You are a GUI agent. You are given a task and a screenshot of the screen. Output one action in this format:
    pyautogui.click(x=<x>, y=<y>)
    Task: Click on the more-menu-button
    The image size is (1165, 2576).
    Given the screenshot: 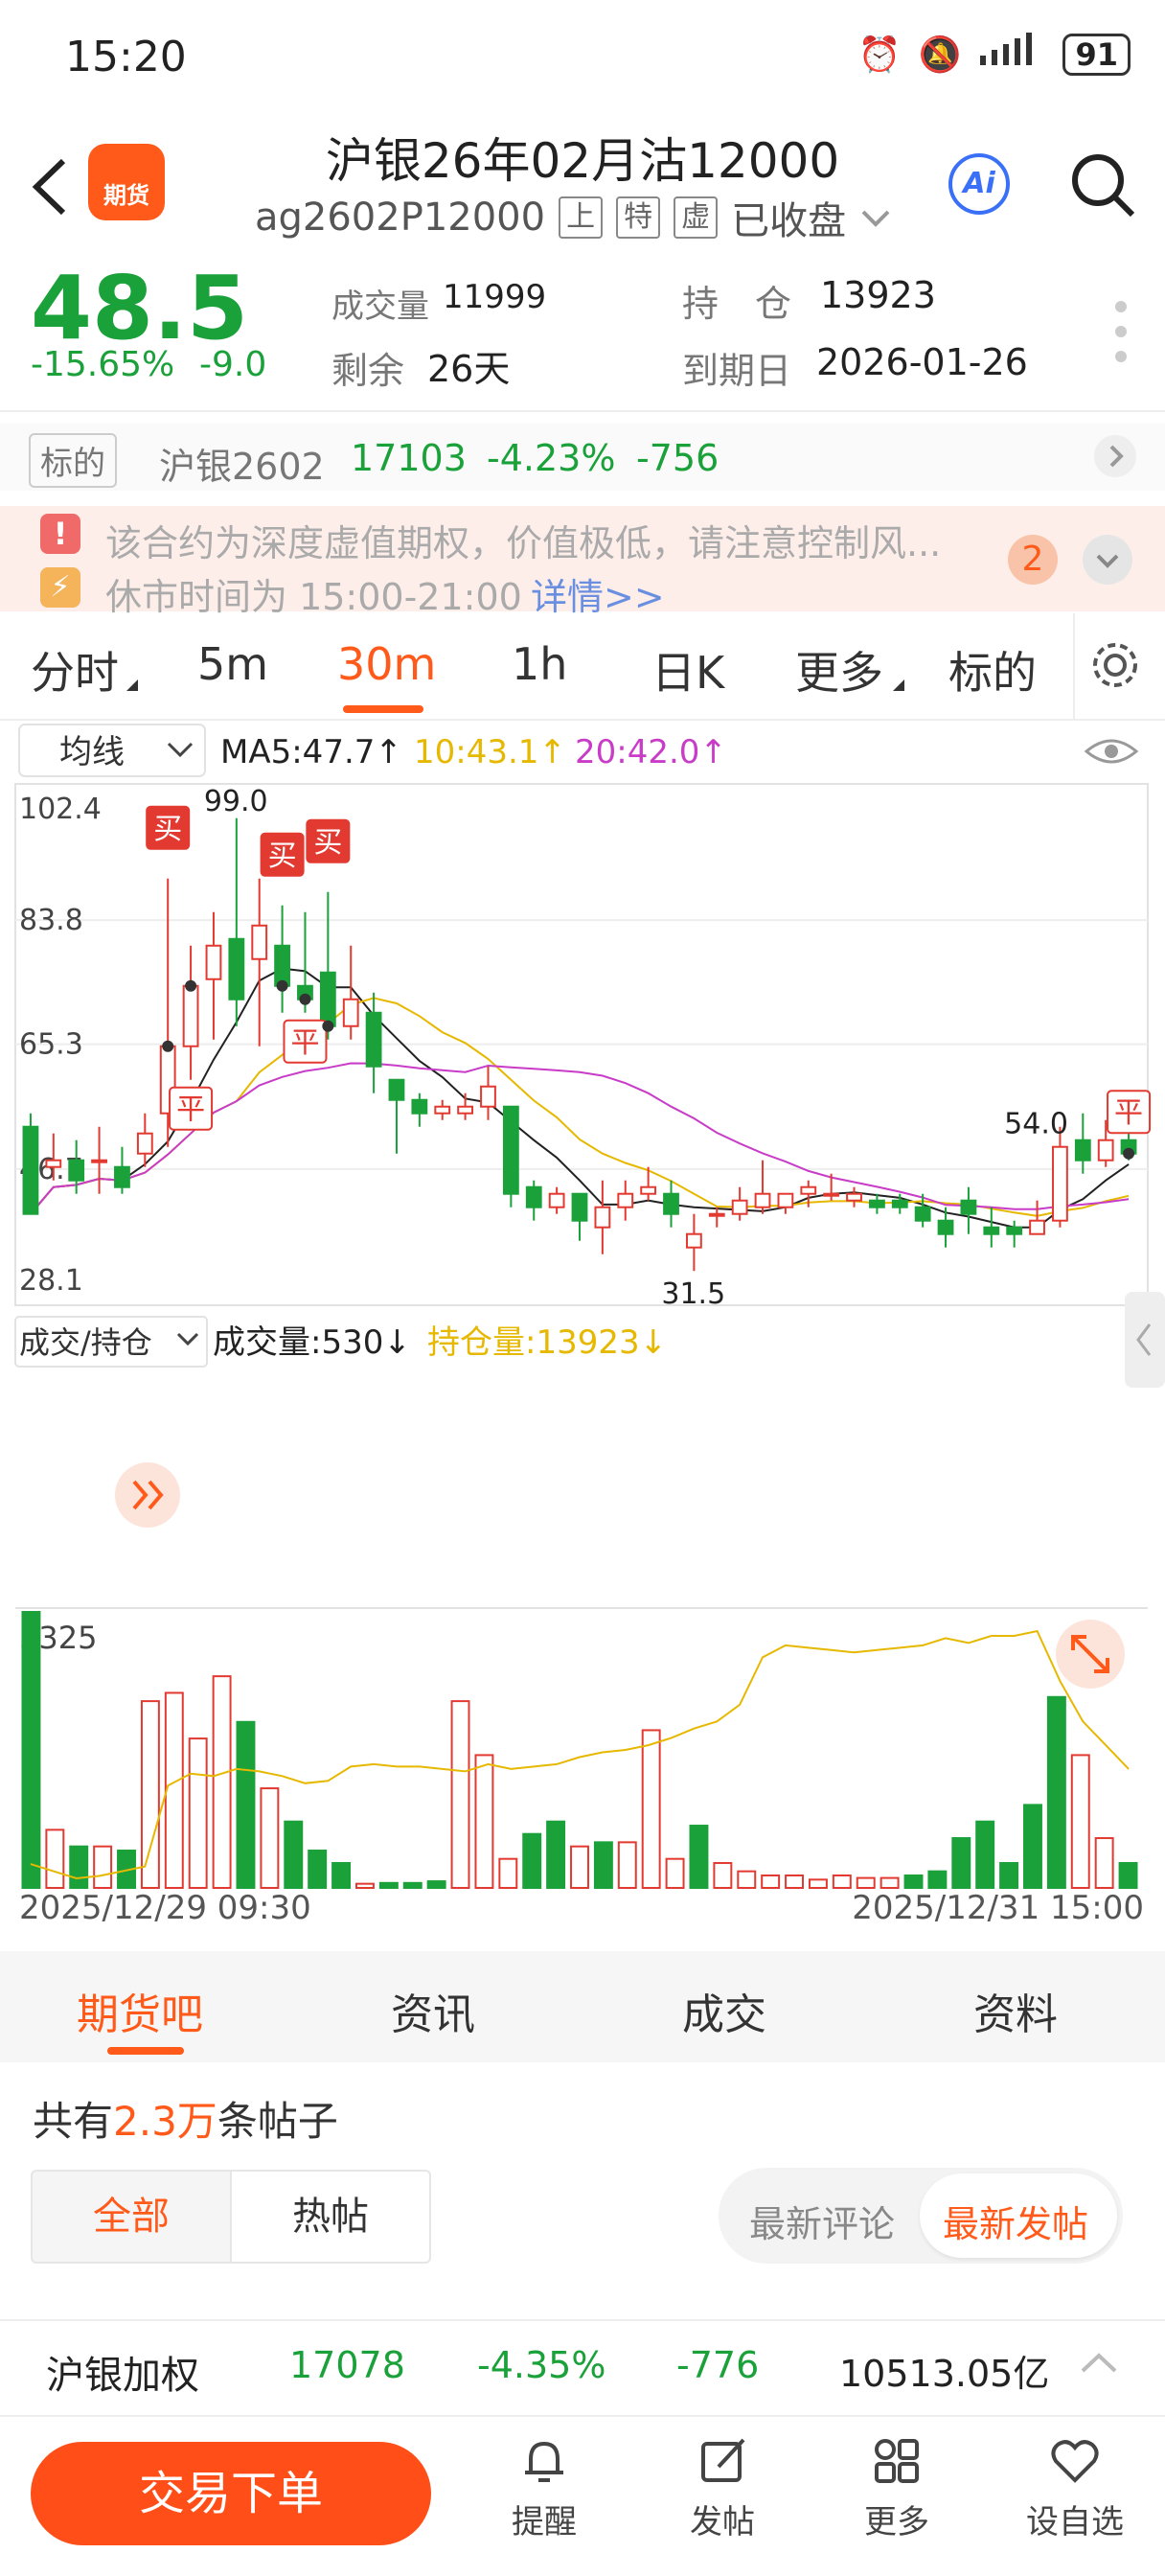 What is the action you would take?
    pyautogui.click(x=1121, y=334)
    